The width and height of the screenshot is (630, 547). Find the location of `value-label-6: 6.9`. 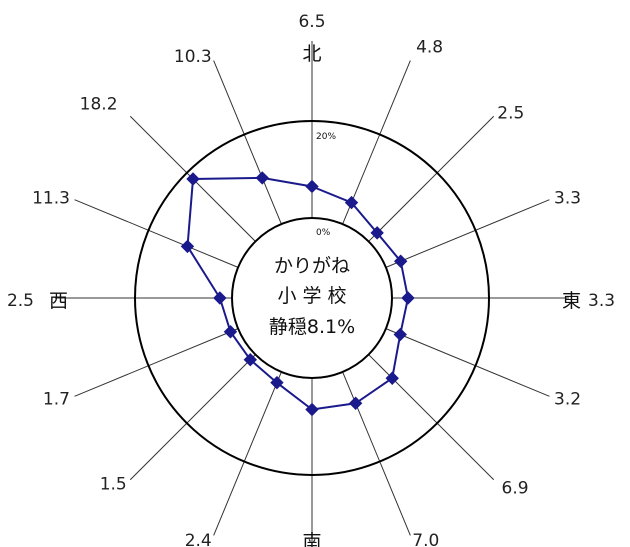

value-label-6: 6.9 is located at coordinates (515, 489).